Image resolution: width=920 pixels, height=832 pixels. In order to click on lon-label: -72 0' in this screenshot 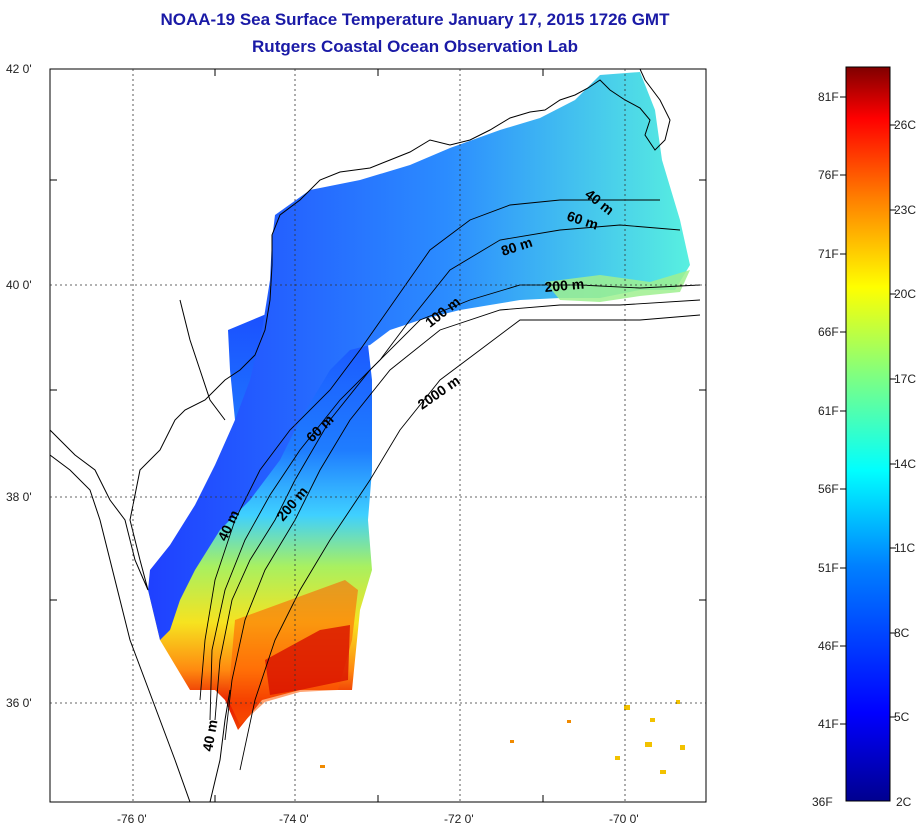, I will do `click(459, 819)`.